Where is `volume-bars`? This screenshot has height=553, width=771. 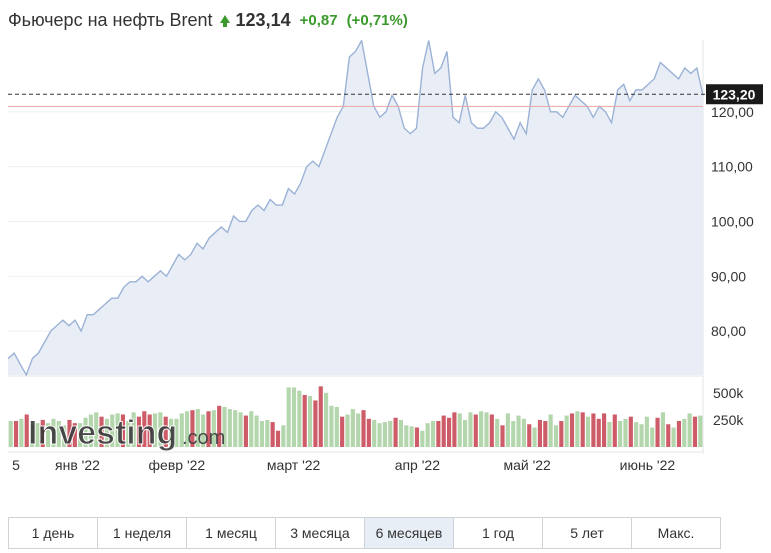
volume-bars is located at coordinates (355, 416).